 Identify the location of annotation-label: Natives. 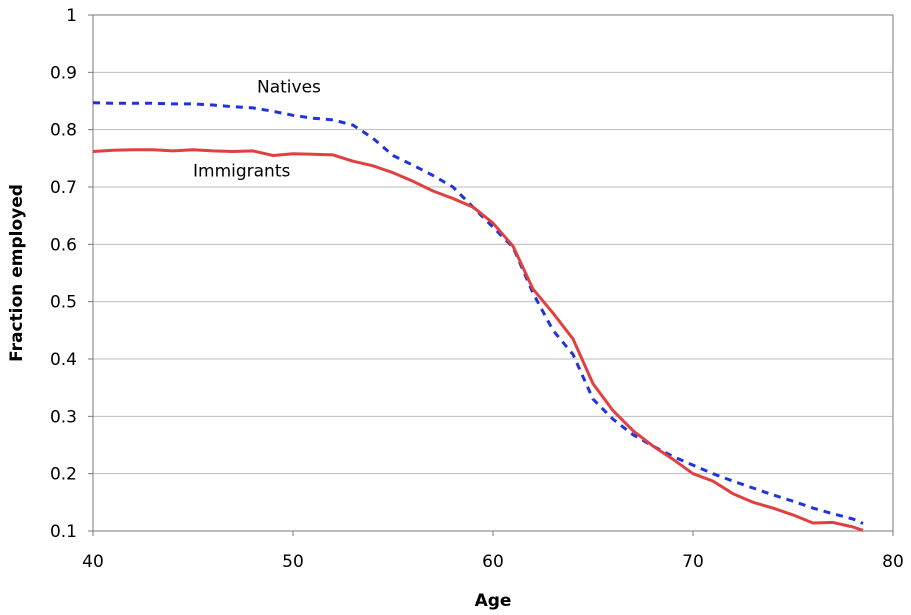
(289, 87).